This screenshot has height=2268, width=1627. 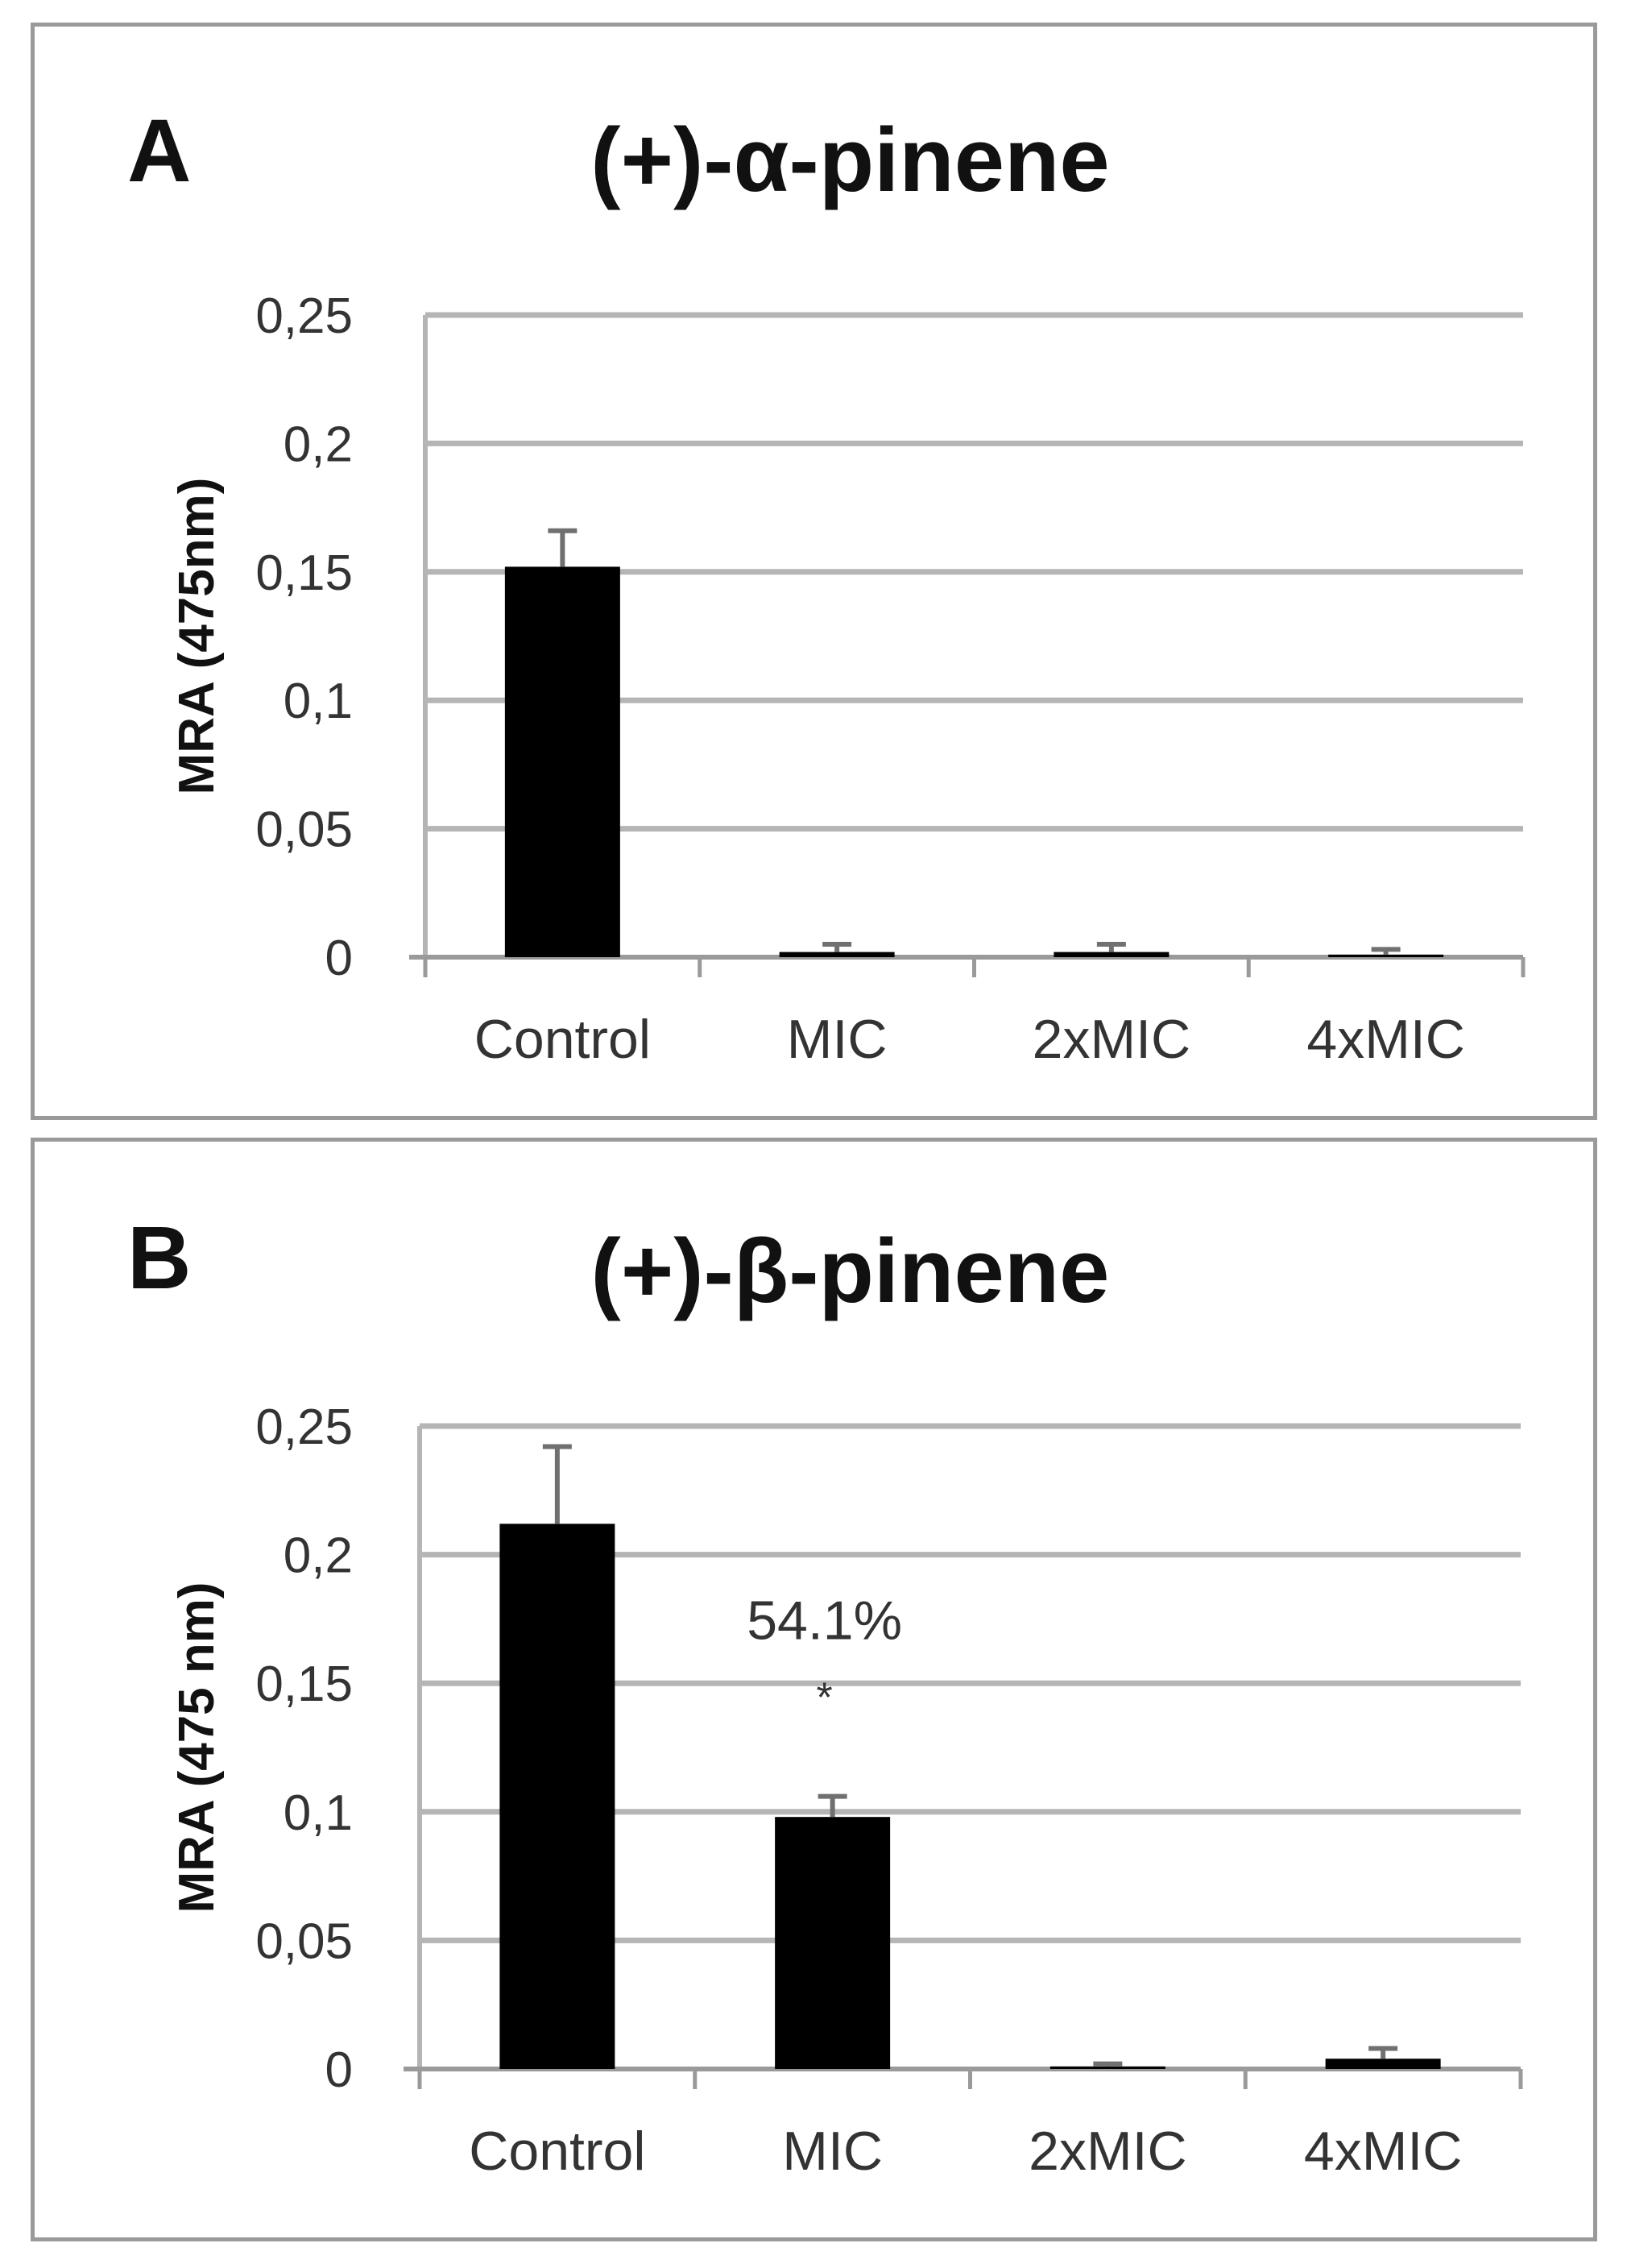 What do you see at coordinates (197, 1747) in the screenshot?
I see `y-axis-label: MRA (475 nm)` at bounding box center [197, 1747].